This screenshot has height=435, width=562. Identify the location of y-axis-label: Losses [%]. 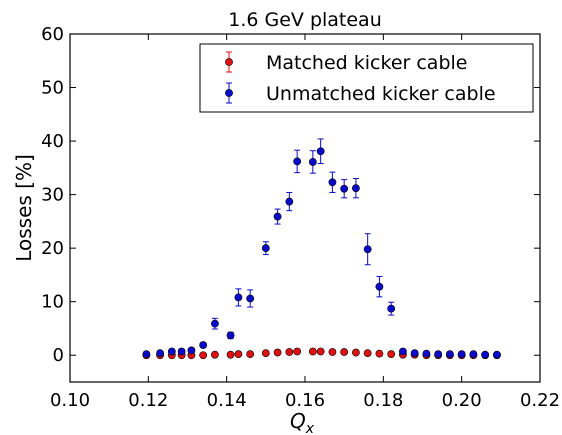
(24, 208).